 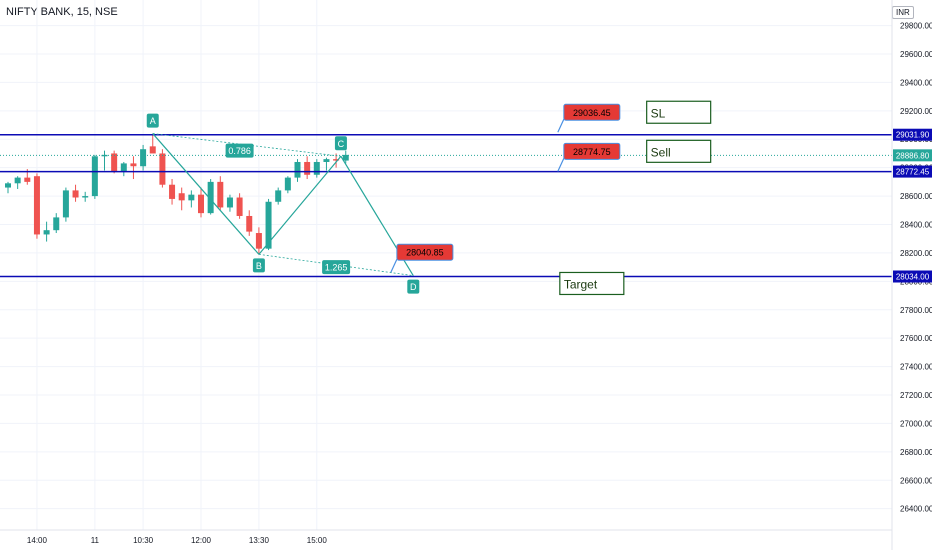 I want to click on y-tick-label: 27000.00, so click(x=916, y=423).